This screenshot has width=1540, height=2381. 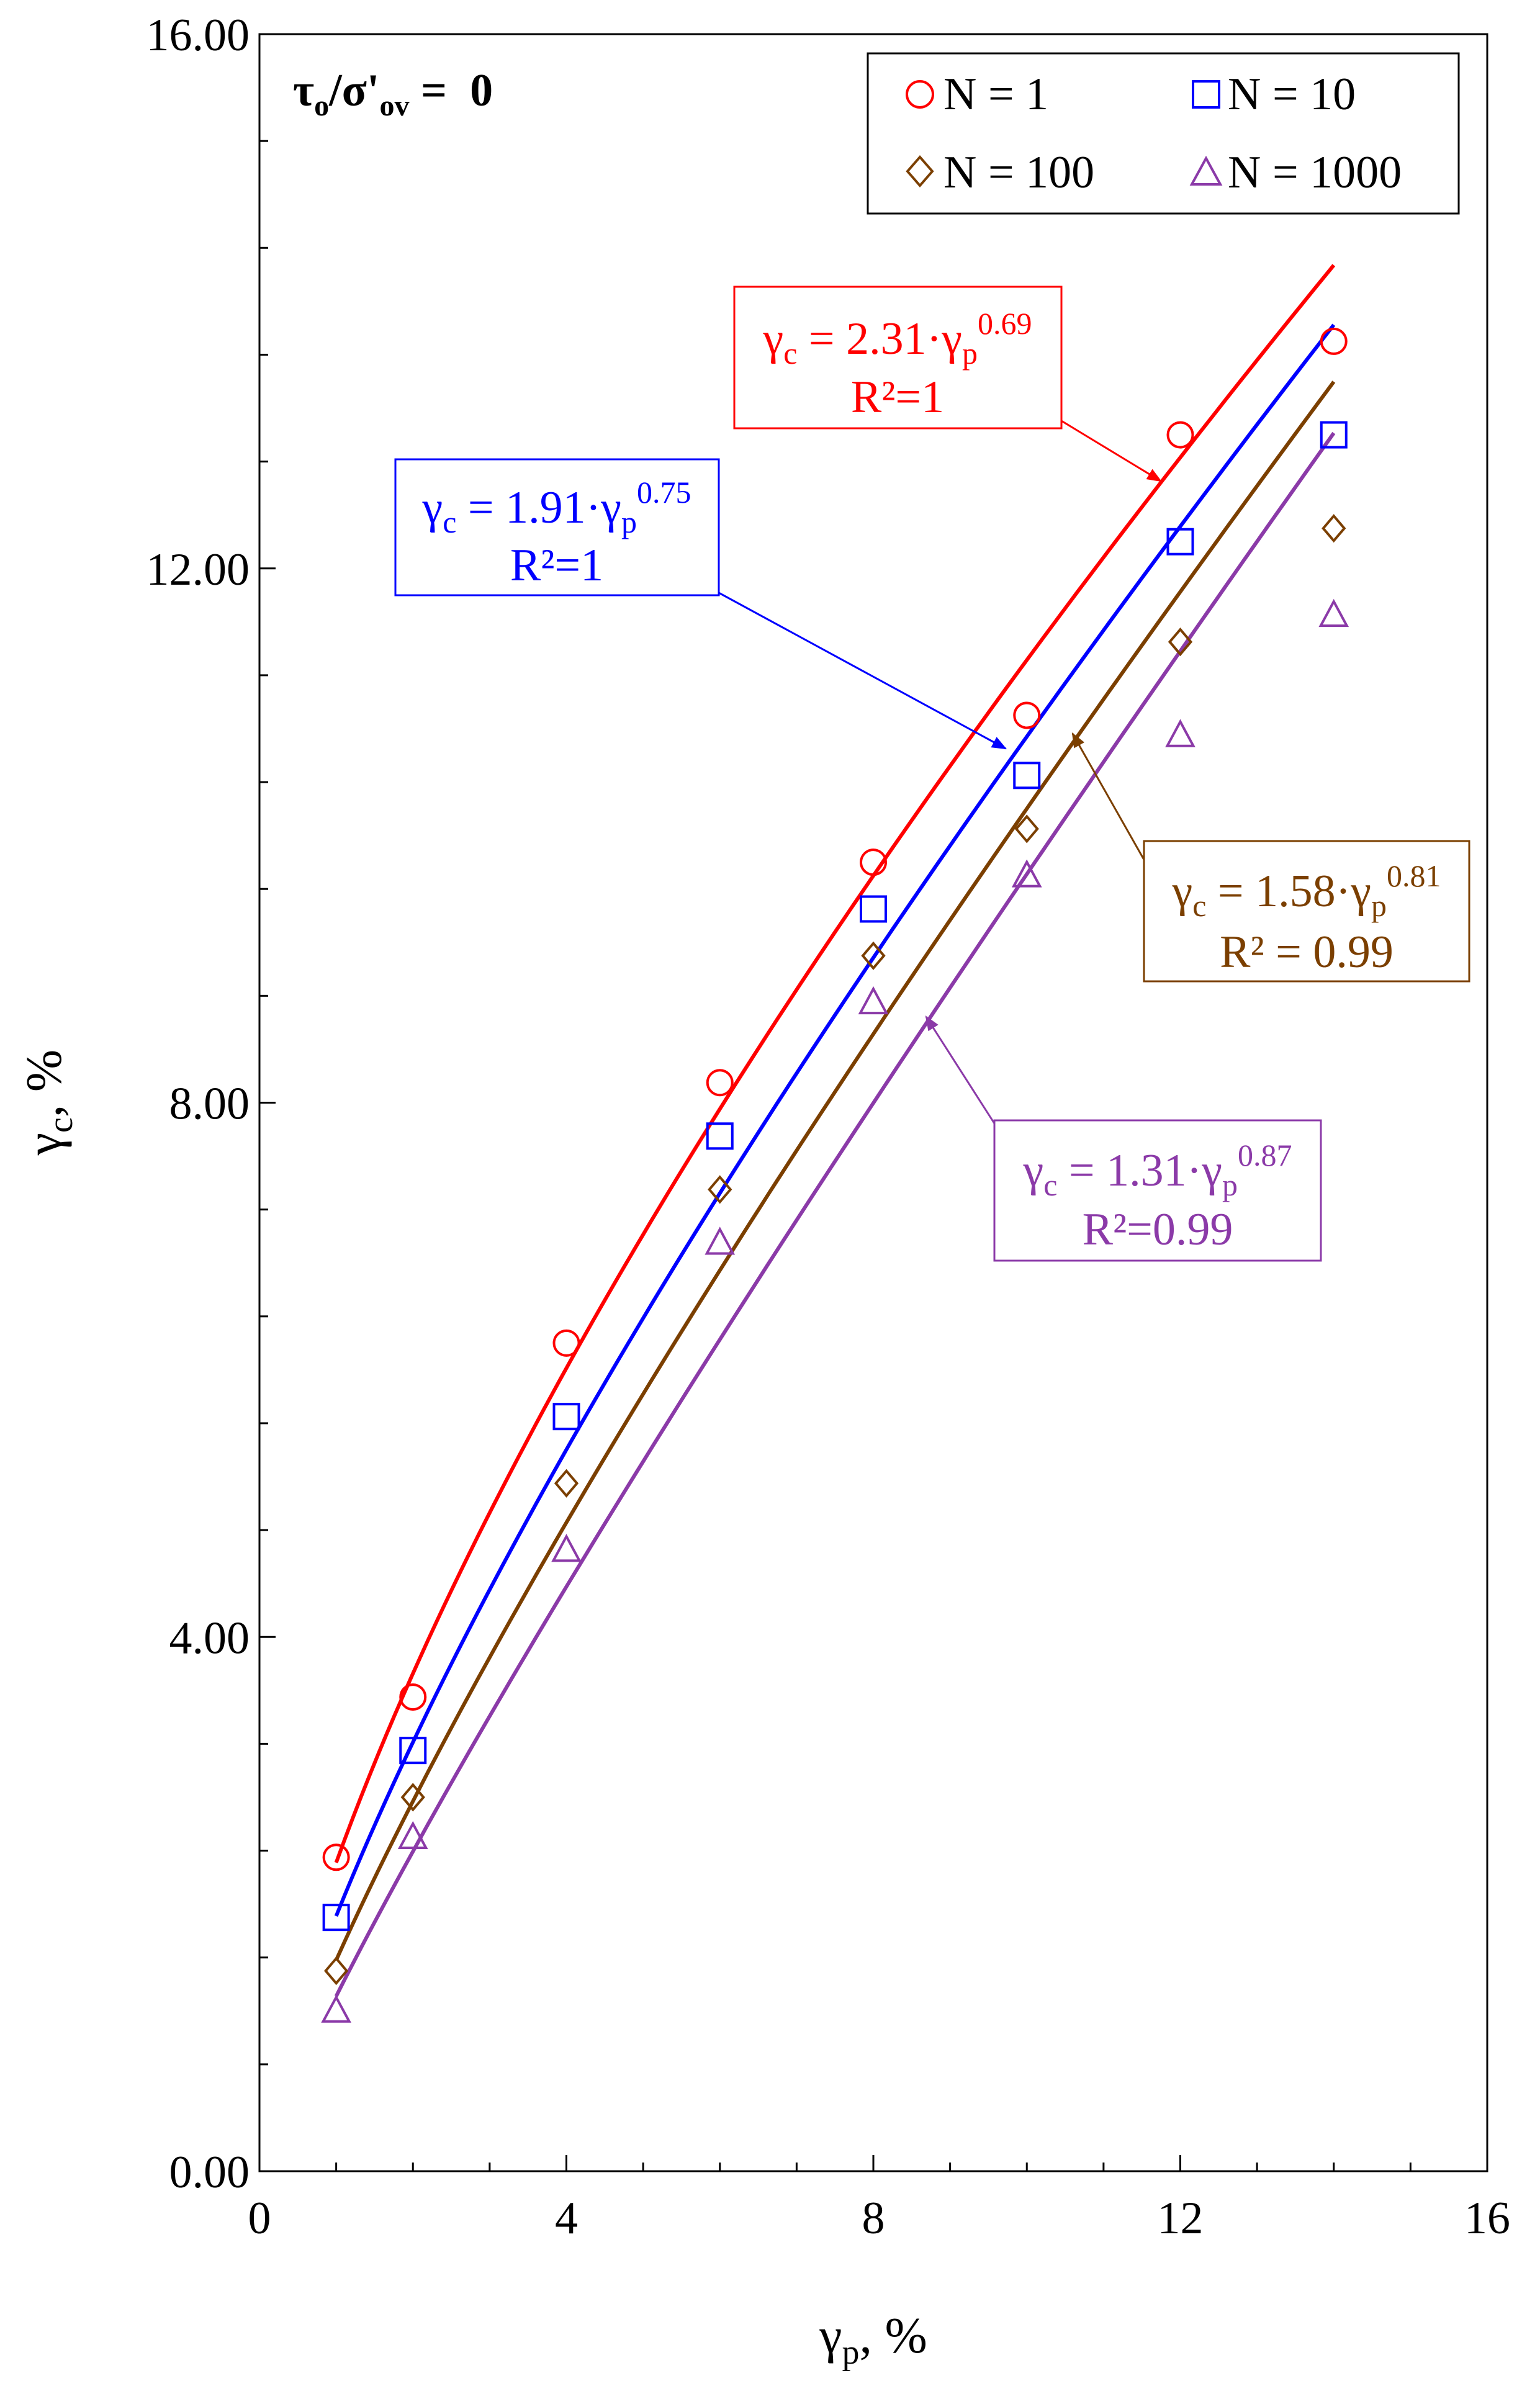 I want to click on equation-text-n100: γc = 1.58·γp0.81, so click(x=1307, y=890).